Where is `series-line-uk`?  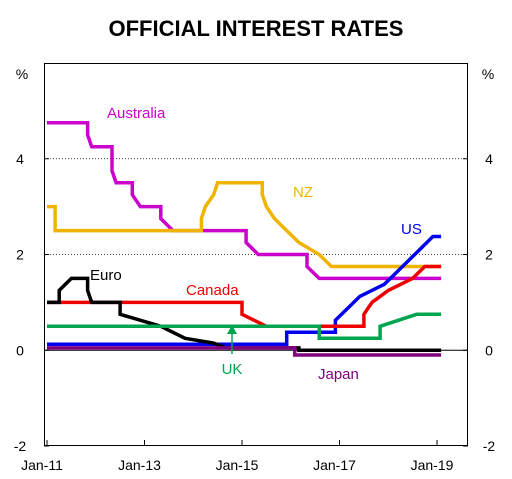
series-line-uk is located at coordinates (244, 326).